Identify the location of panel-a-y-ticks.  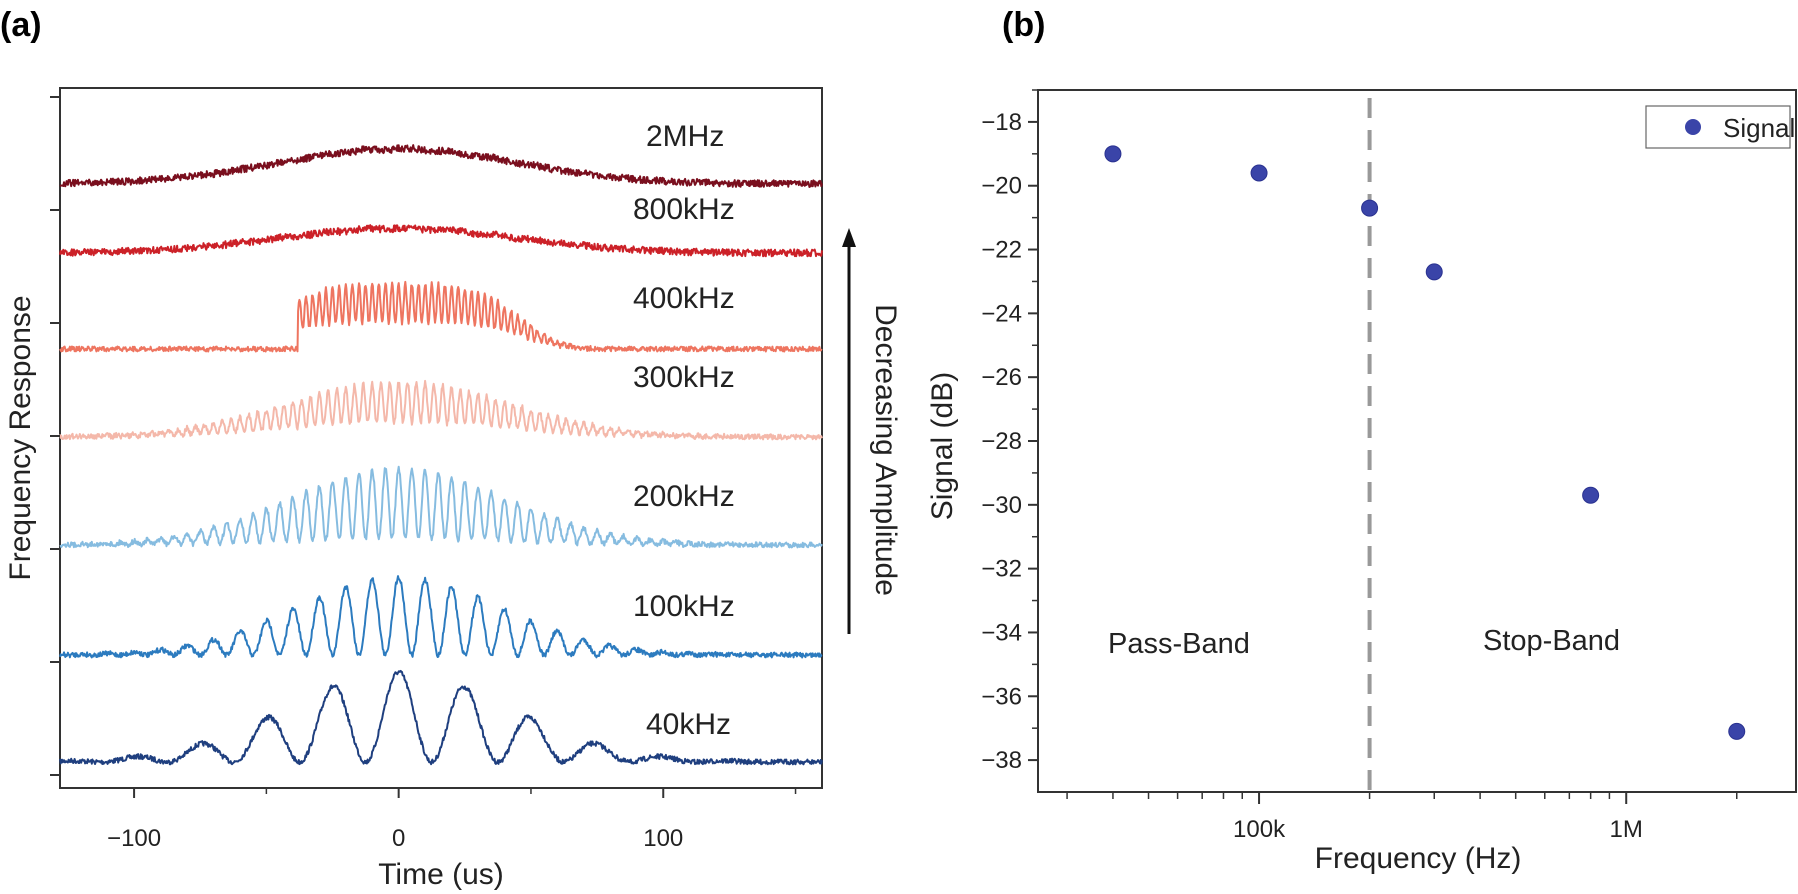
(55, 436).